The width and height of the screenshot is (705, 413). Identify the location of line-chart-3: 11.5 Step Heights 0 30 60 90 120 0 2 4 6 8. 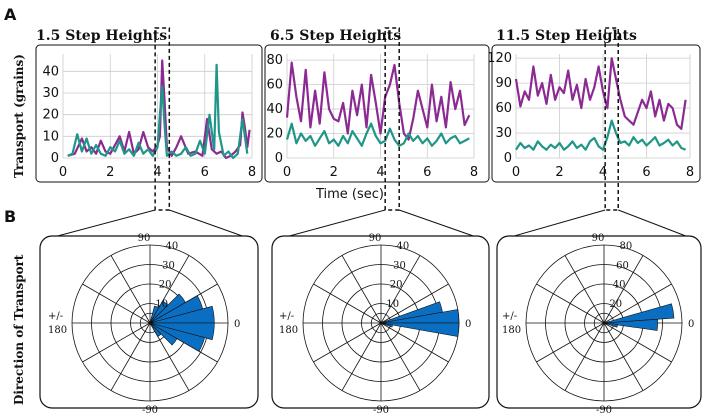
(594, 119).